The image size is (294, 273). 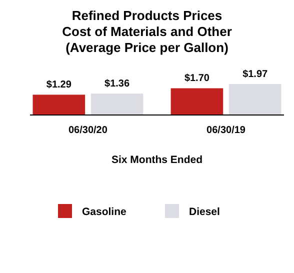 What do you see at coordinates (88, 130) in the screenshot?
I see `x-tick-label: 06/30/20` at bounding box center [88, 130].